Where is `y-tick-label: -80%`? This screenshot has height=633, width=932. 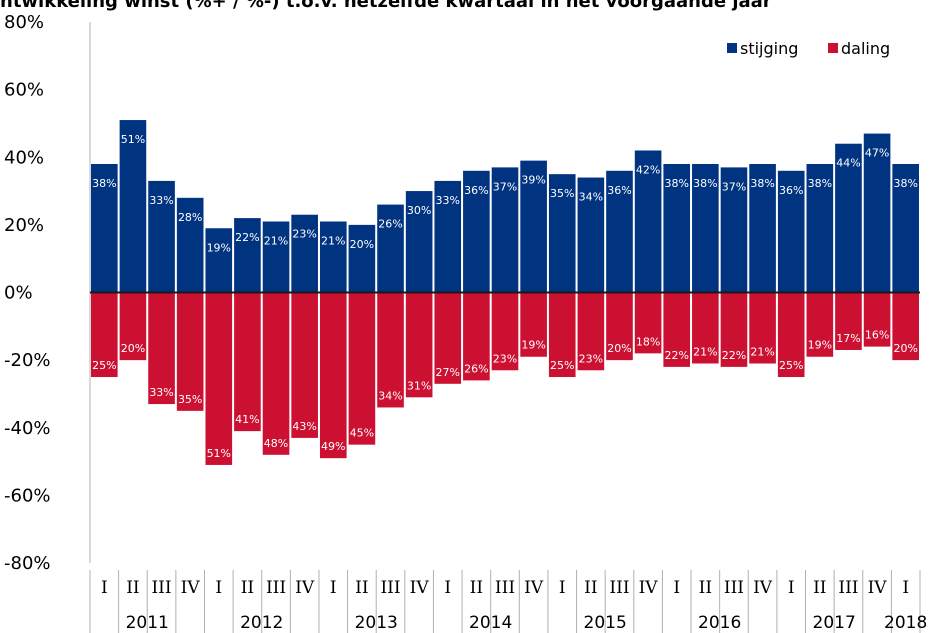 y-tick-label: -80% is located at coordinates (27, 563).